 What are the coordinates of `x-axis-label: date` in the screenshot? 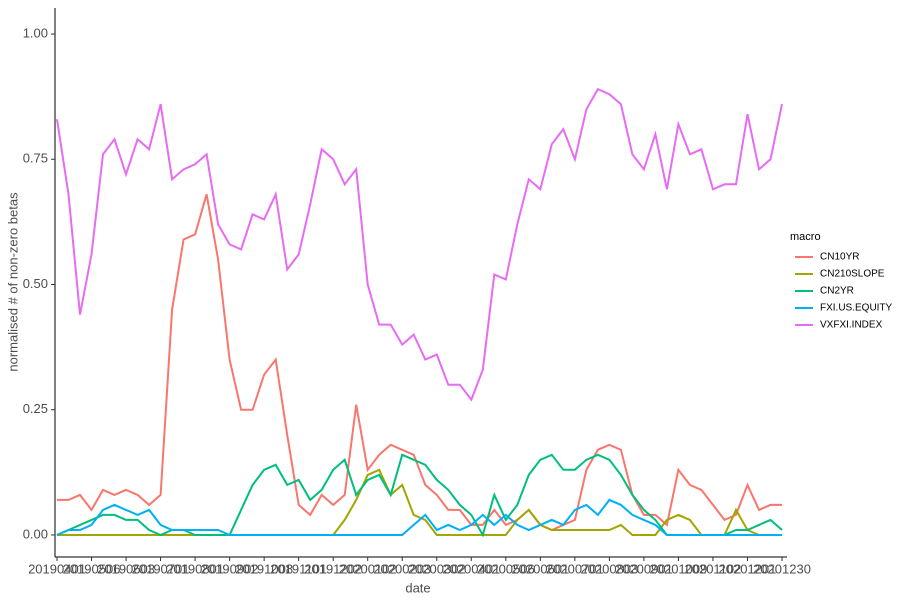 It's located at (417, 587).